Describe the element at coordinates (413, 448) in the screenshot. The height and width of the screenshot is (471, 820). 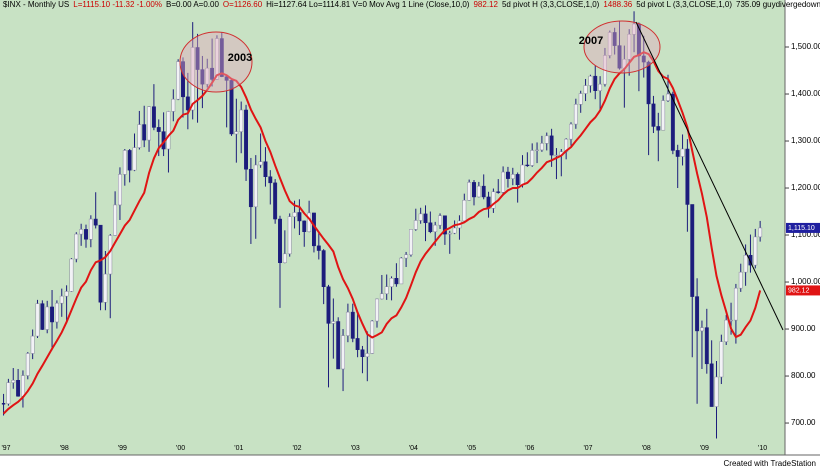
I see `x-tick-label: '04` at that location.